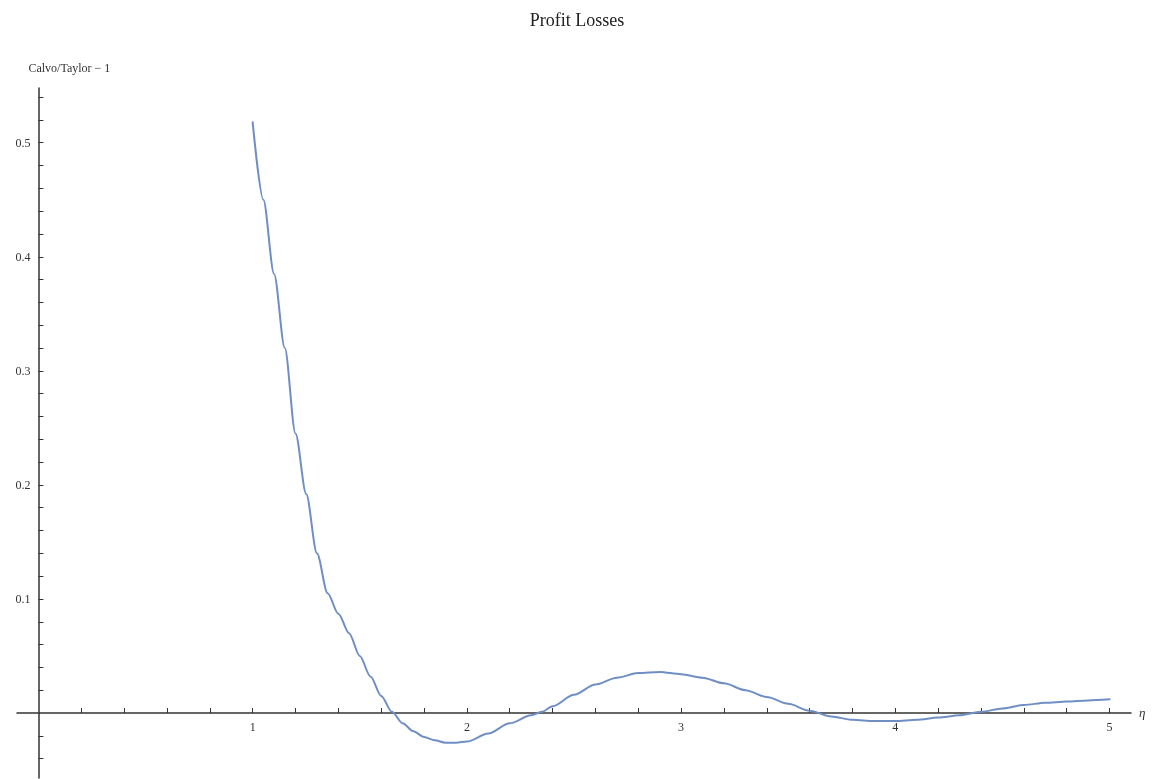 The image size is (1154, 779). I want to click on x-tick-label: 4, so click(895, 726).